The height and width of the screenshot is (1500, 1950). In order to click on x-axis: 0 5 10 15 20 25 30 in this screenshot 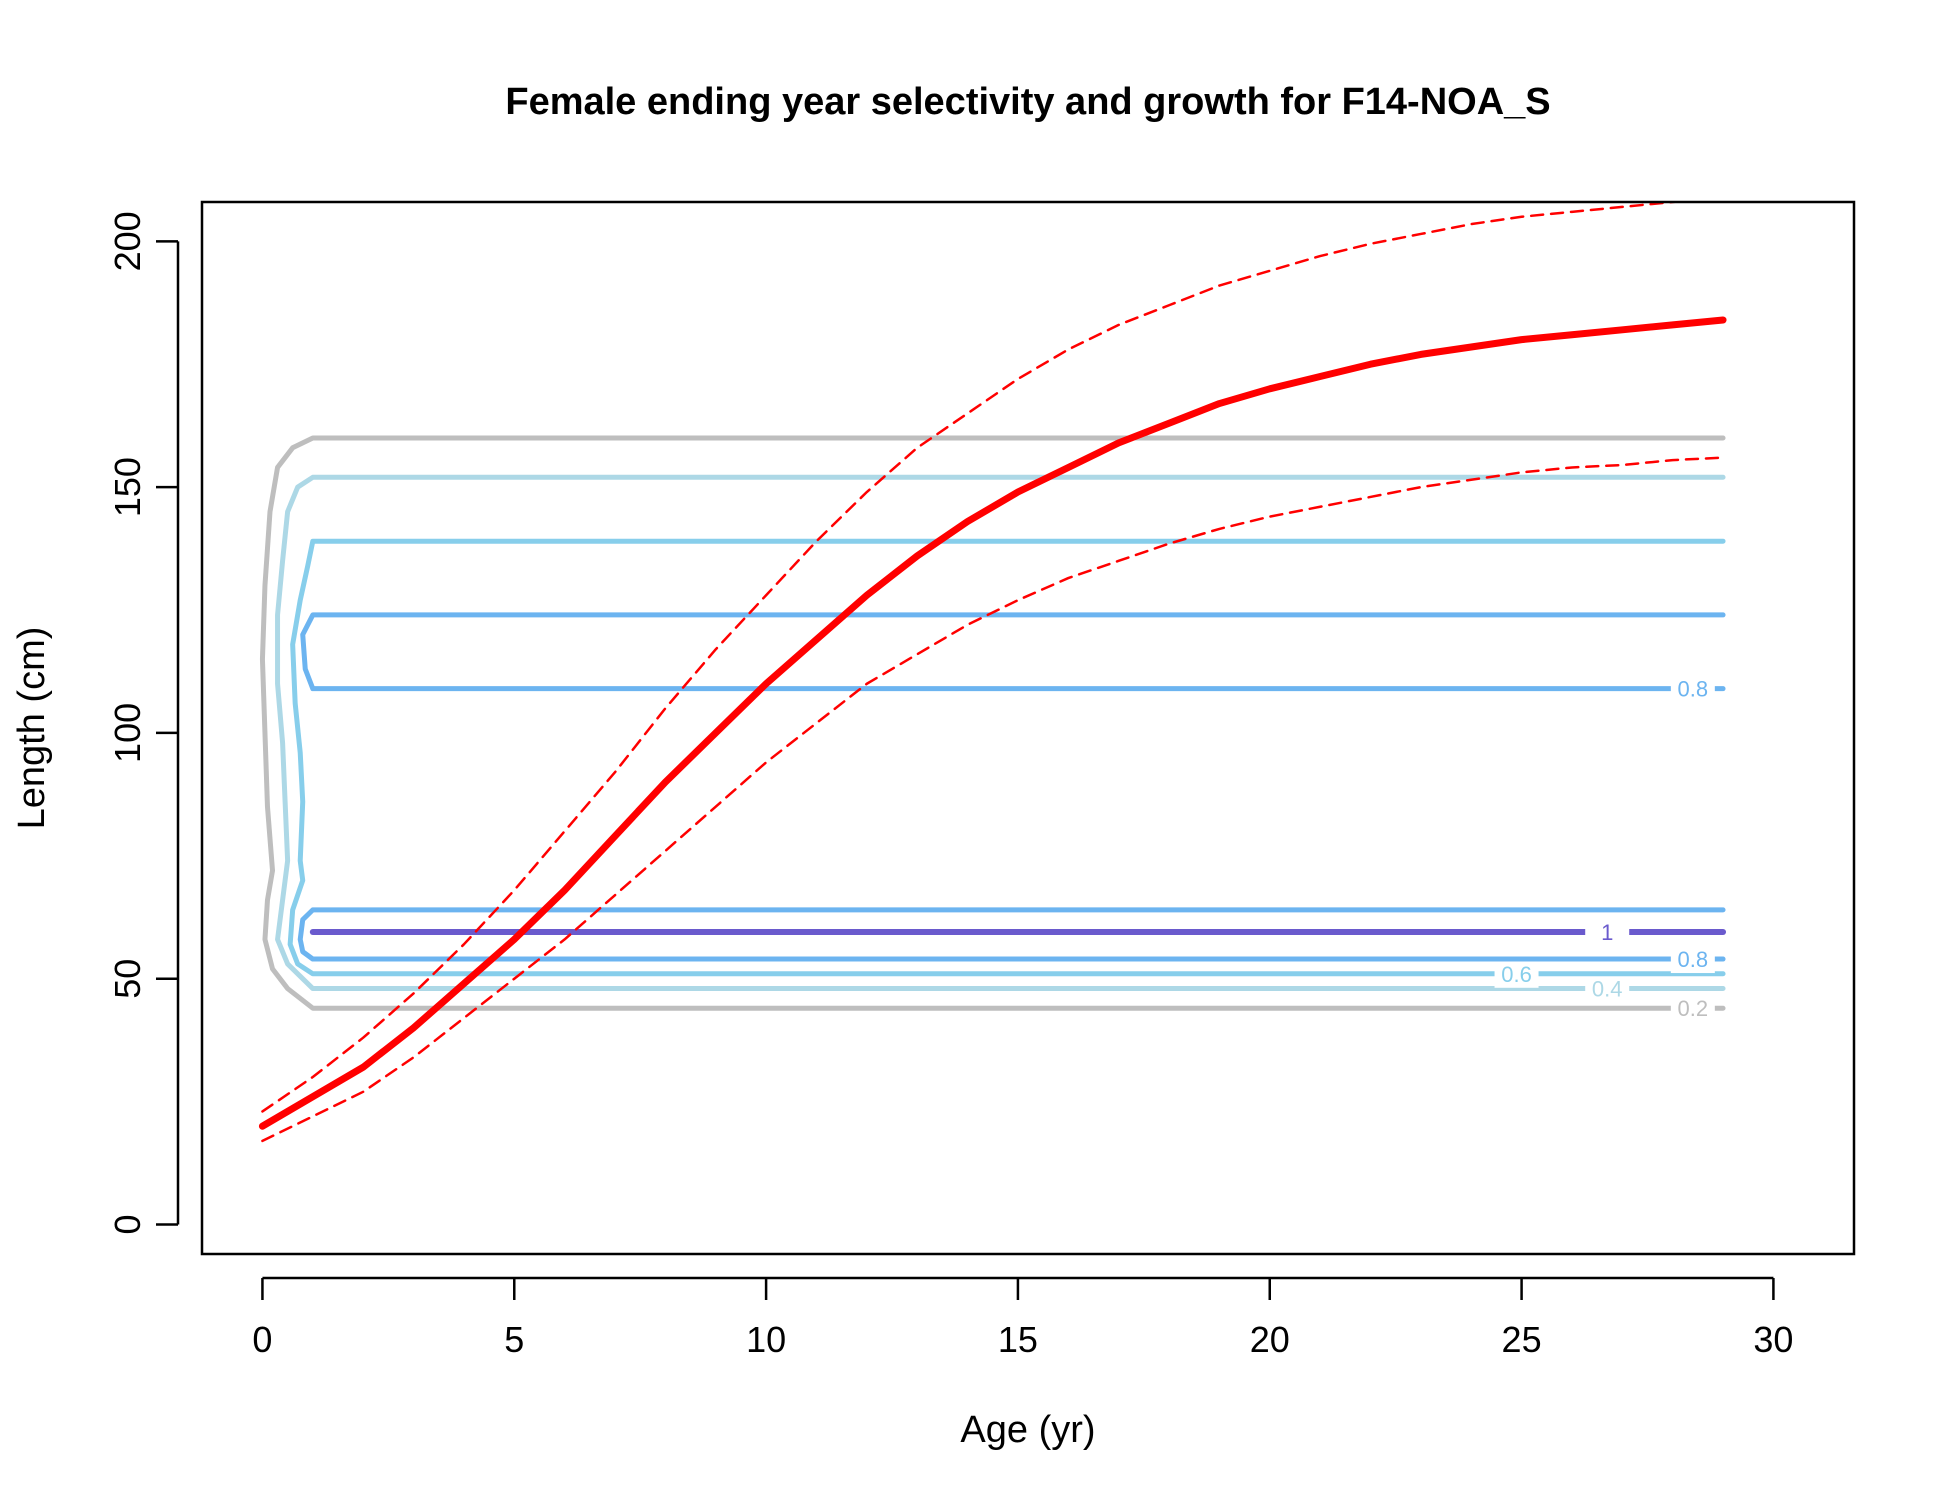, I will do `click(1022, 1318)`.